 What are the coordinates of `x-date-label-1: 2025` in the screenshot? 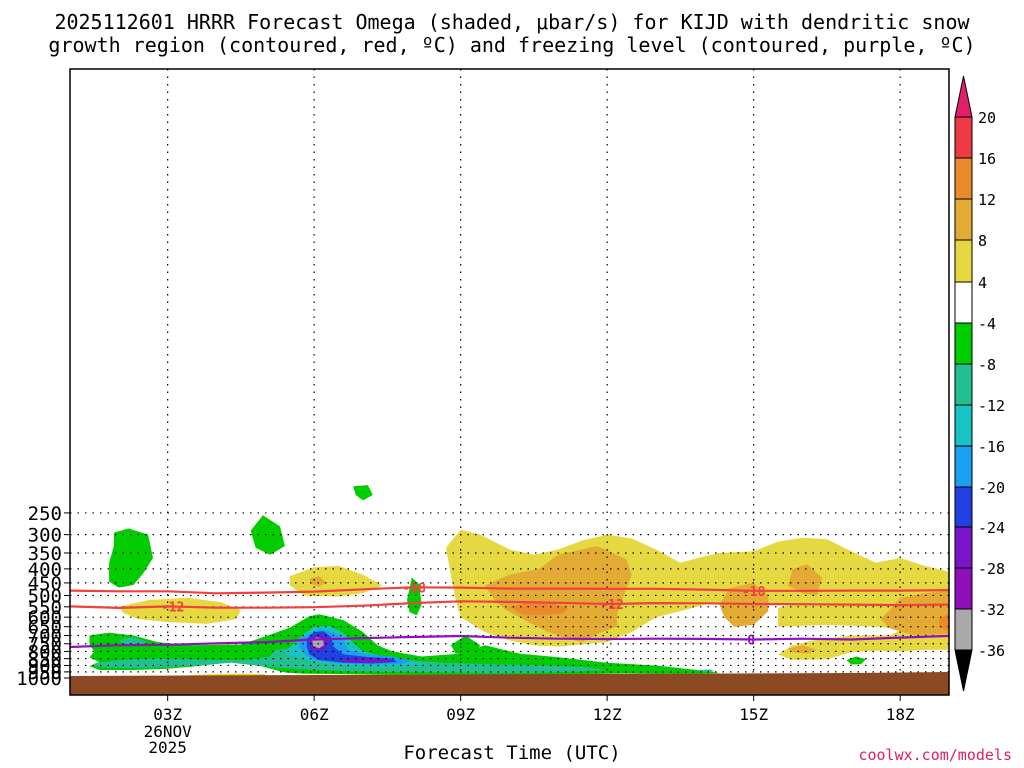 It's located at (167, 747).